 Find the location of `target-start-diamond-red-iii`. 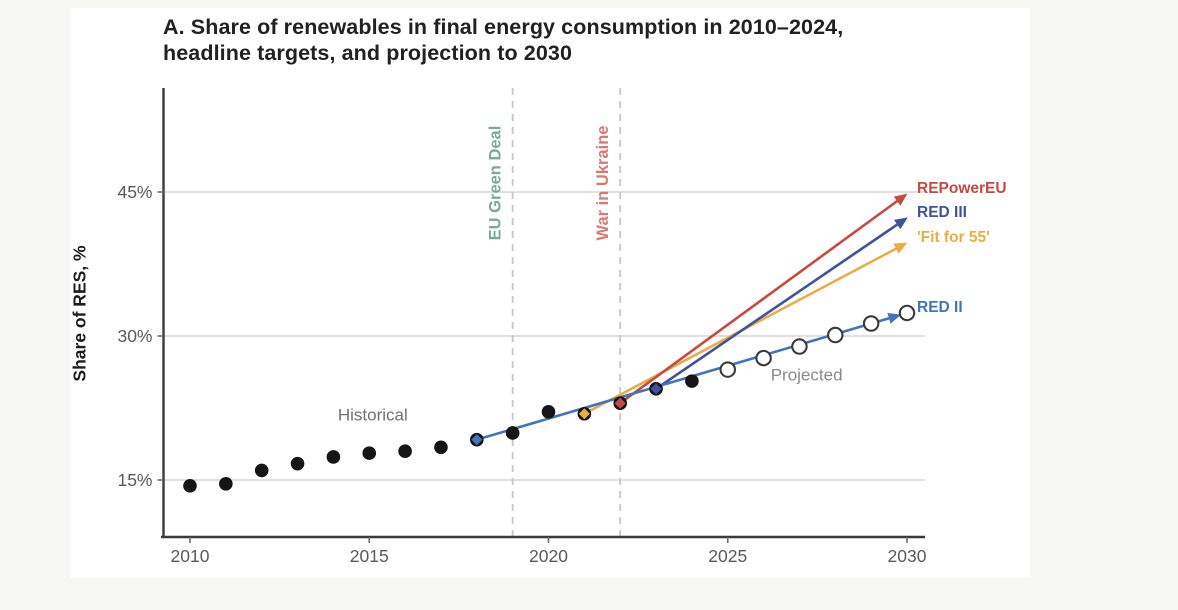

target-start-diamond-red-iii is located at coordinates (656, 389).